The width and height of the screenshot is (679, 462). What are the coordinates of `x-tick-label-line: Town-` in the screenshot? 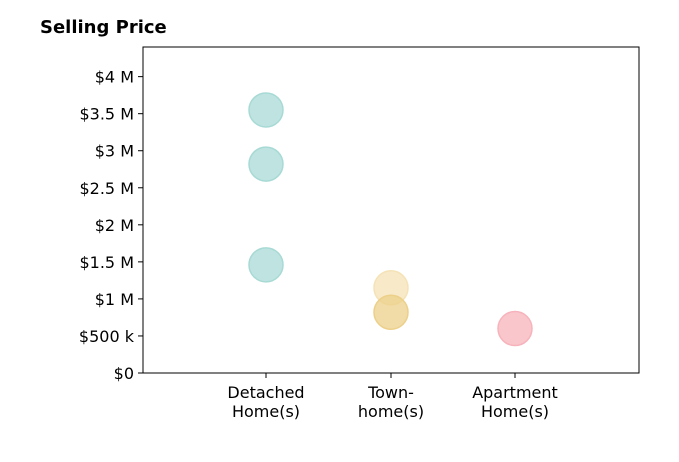 It's located at (390, 392).